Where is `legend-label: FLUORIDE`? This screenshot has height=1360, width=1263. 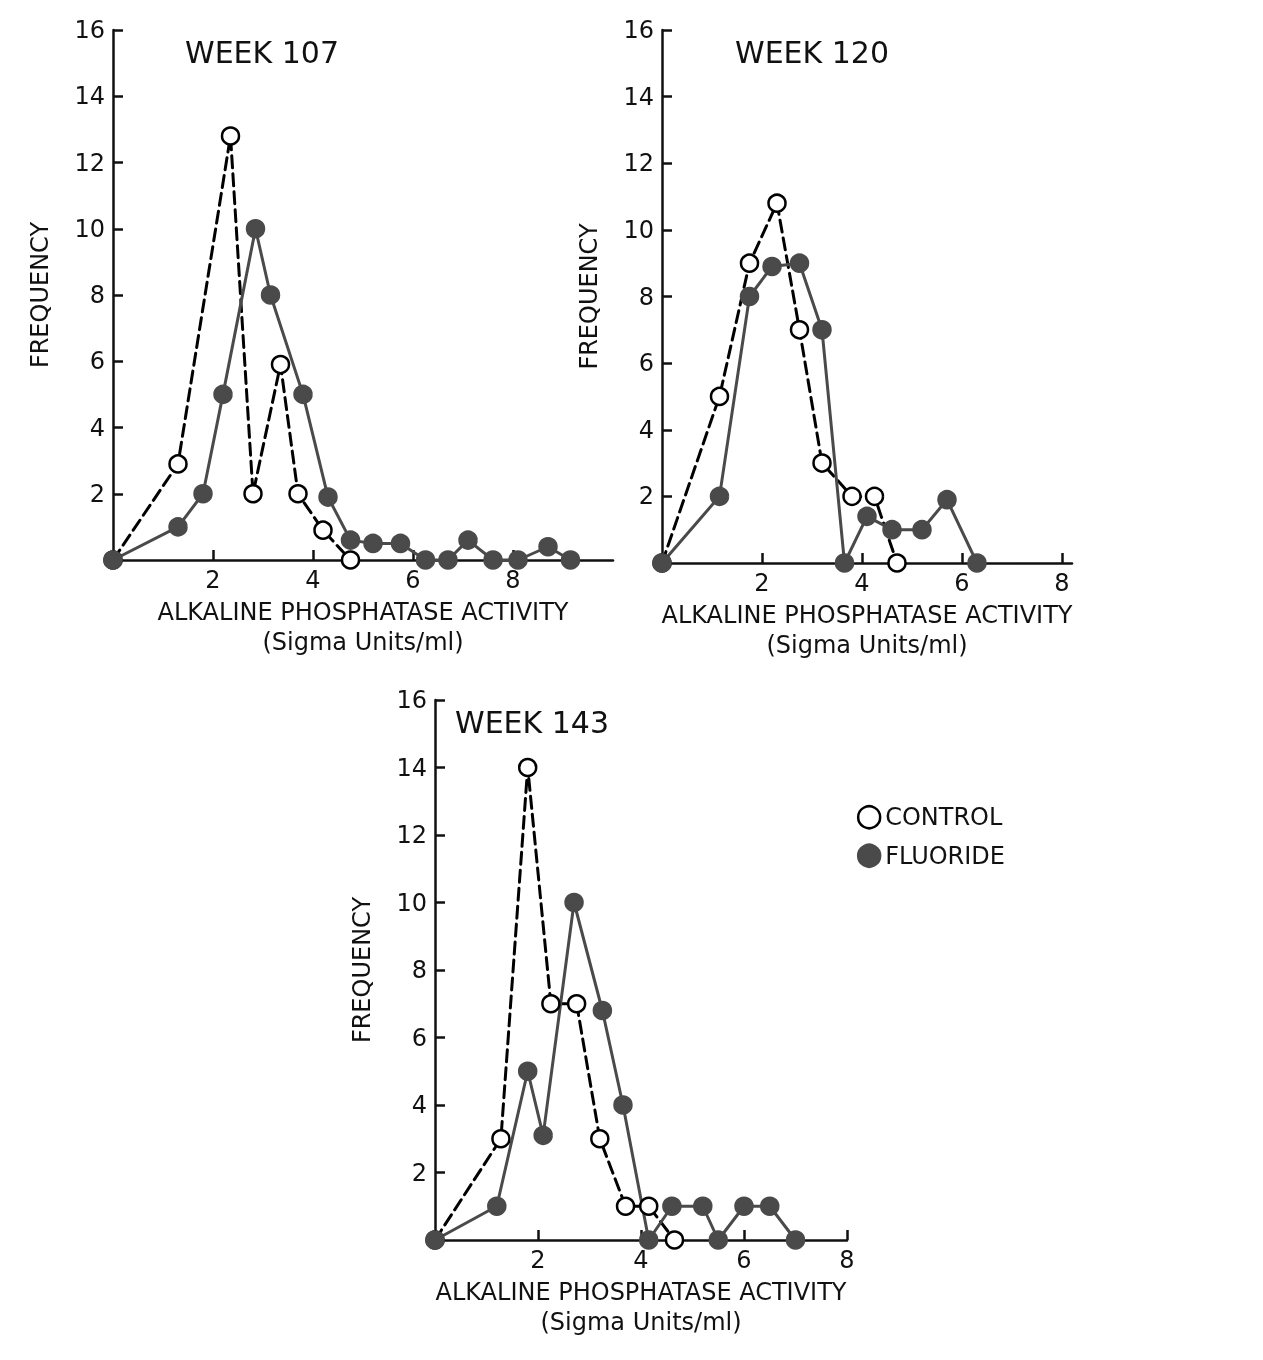
legend-label: FLUORIDE is located at coordinates (945, 855).